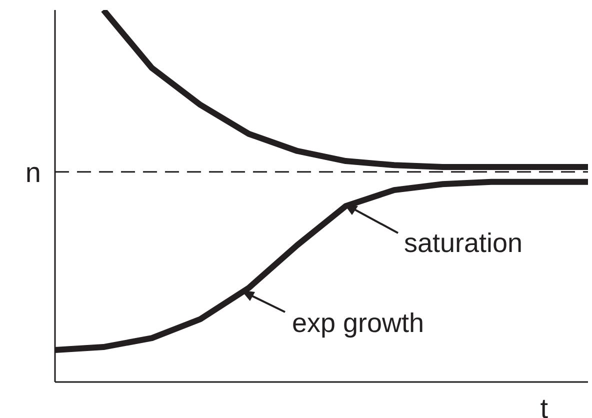 The image size is (592, 418). I want to click on ref-line-label: n, so click(33, 172).